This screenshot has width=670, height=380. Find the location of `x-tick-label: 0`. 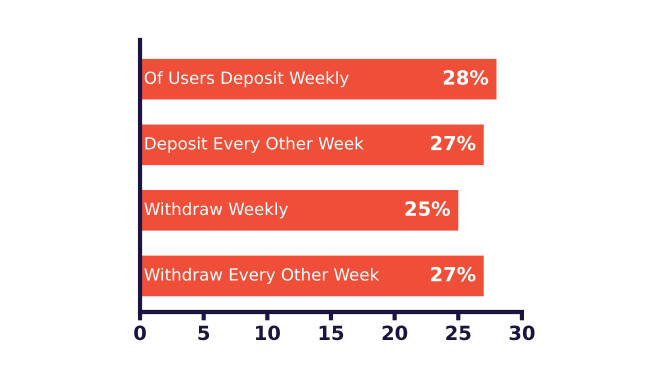

x-tick-label: 0 is located at coordinates (140, 333).